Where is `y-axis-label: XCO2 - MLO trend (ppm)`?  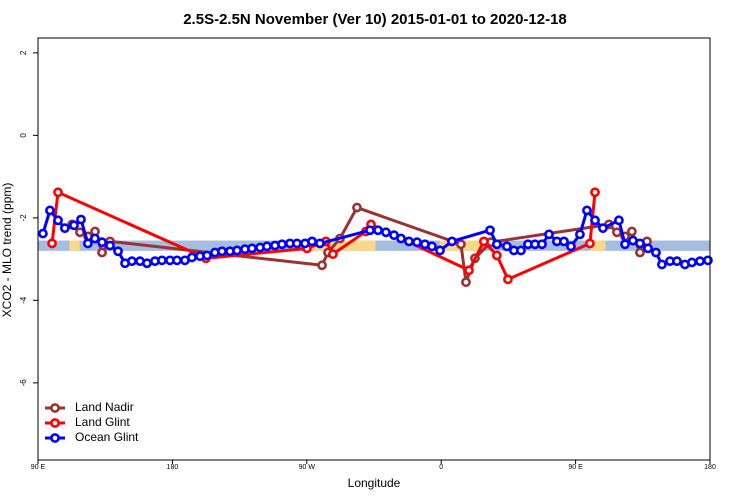 y-axis-label: XCO2 - MLO trend (ppm) is located at coordinates (7, 250).